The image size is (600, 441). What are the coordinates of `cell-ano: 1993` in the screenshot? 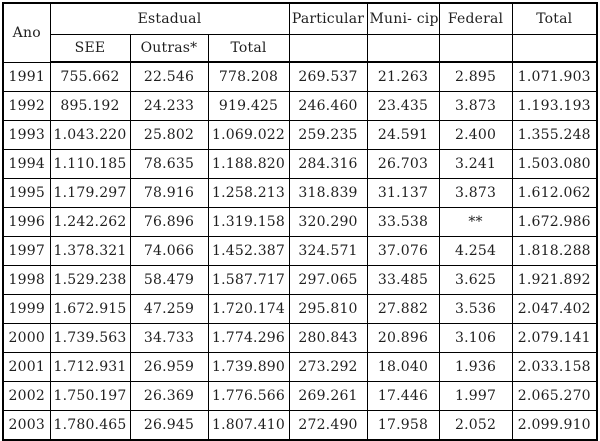 It's located at (26, 135).